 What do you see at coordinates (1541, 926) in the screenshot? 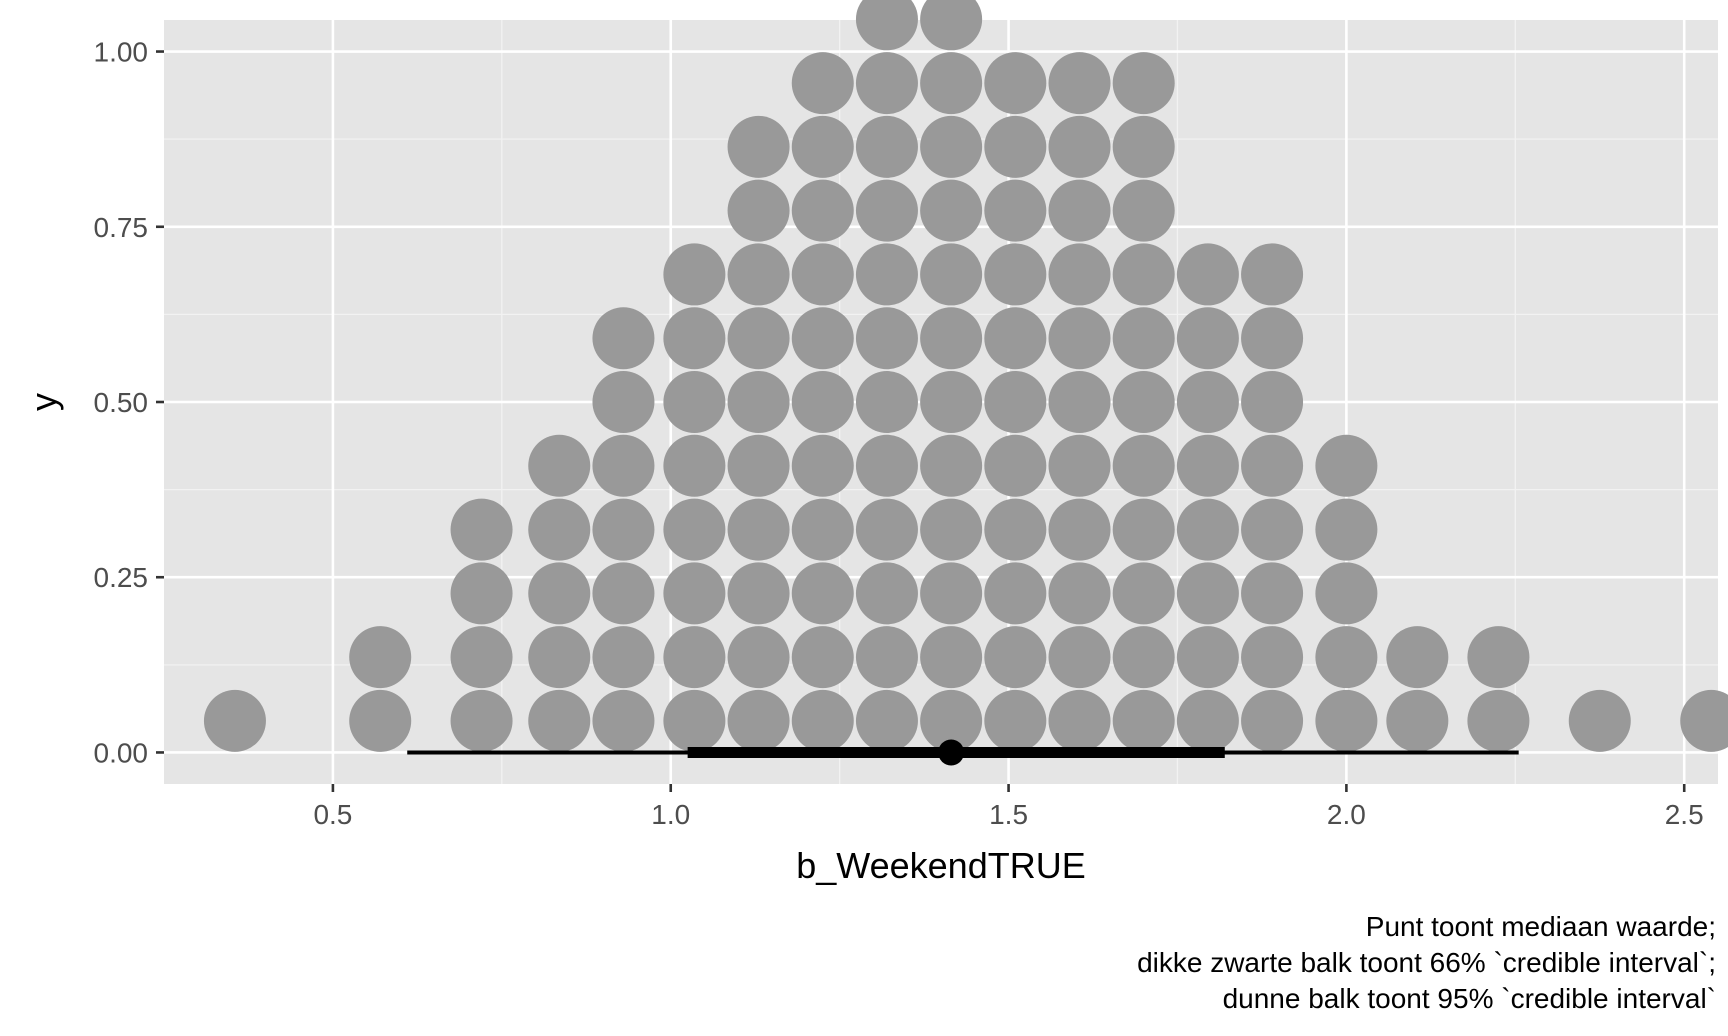
I see `caption-line-1: Punt toont mediaan waarde;` at bounding box center [1541, 926].